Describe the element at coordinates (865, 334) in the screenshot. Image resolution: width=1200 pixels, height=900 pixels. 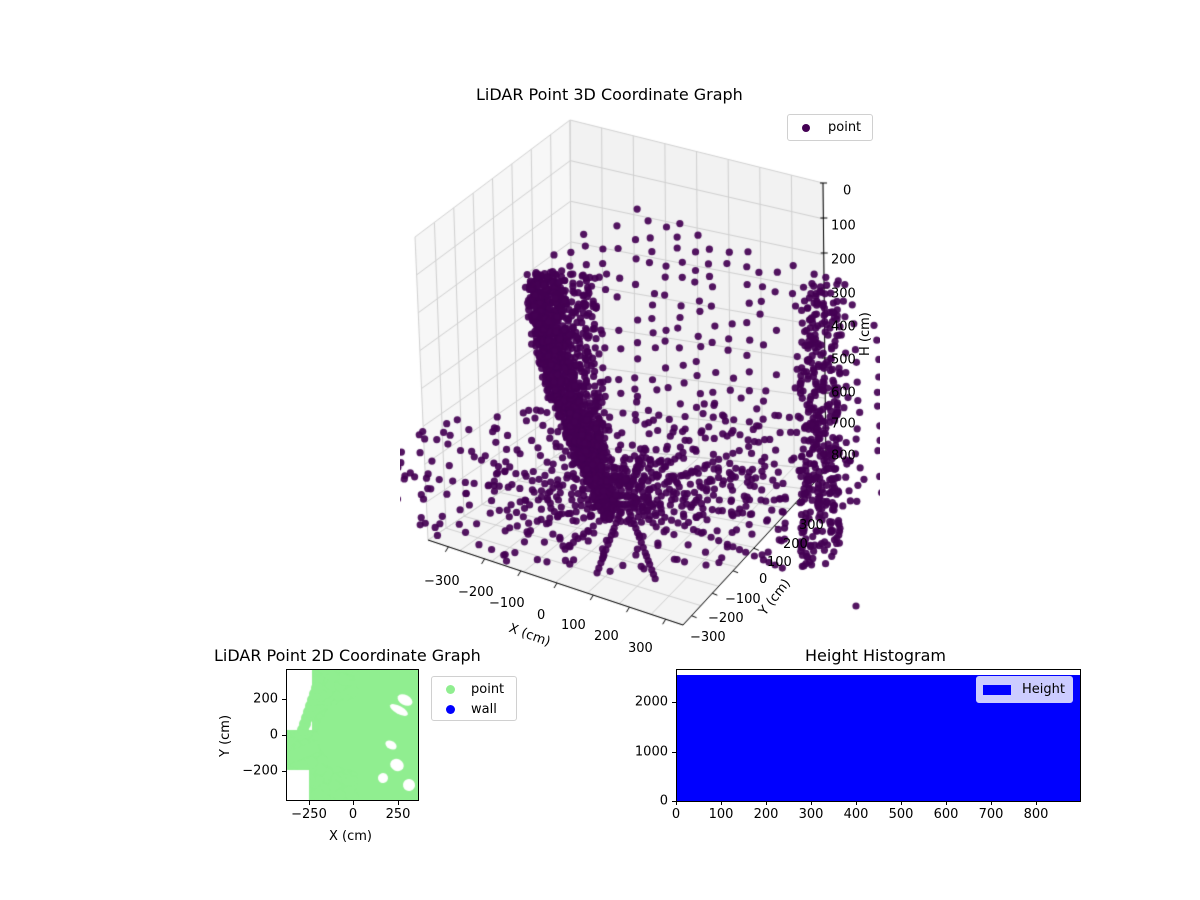
I see `chart-3d-z-axis-label: H (cm)` at that location.